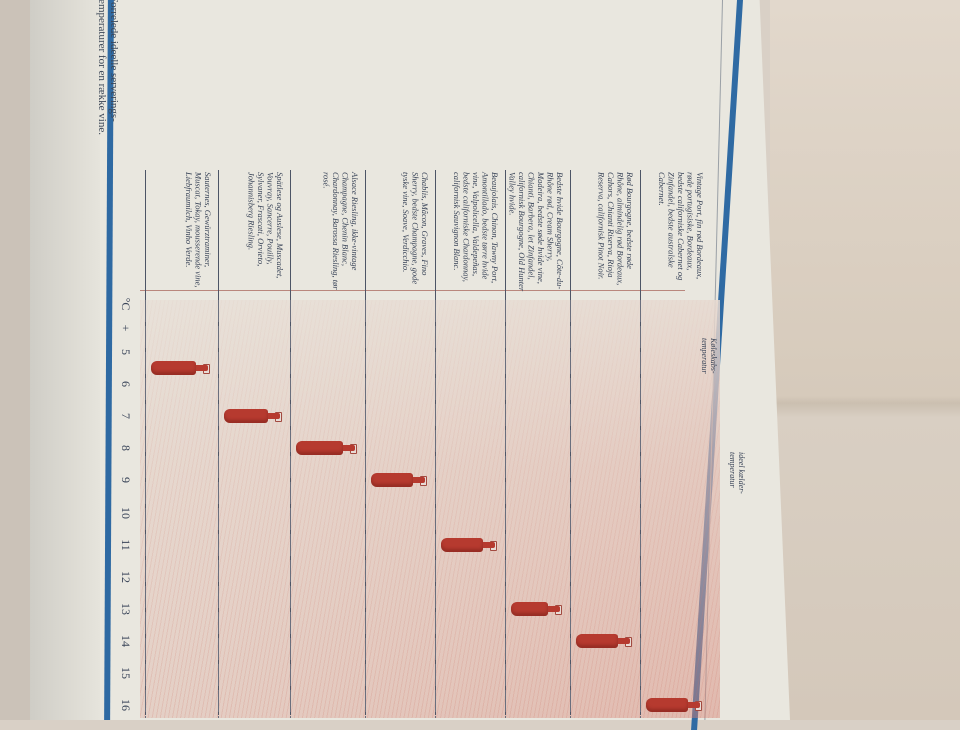  Describe the element at coordinates (126, 384) in the screenshot. I see `scale-tick: 6` at that location.